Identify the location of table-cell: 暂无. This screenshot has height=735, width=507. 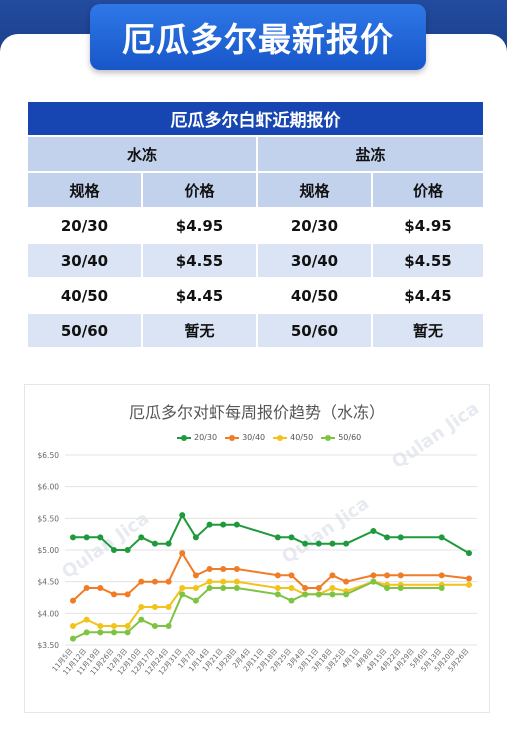
(428, 330).